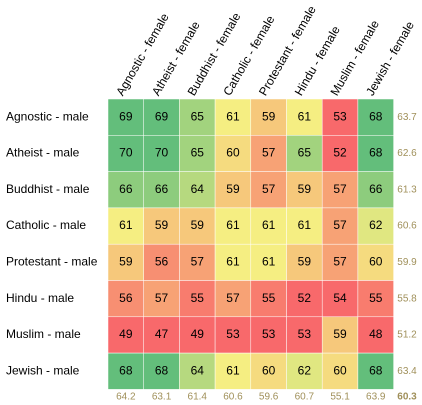 Image resolution: width=422 pixels, height=405 pixels. I want to click on cell-value: 70, so click(162, 153).